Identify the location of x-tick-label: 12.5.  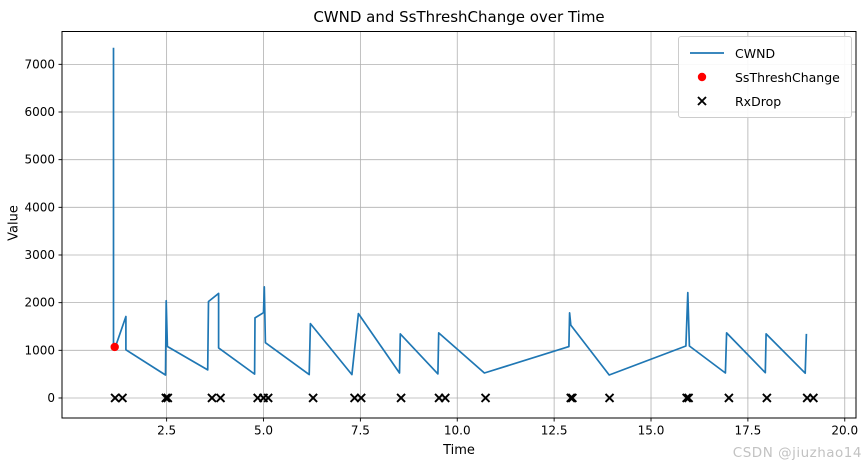
(554, 431).